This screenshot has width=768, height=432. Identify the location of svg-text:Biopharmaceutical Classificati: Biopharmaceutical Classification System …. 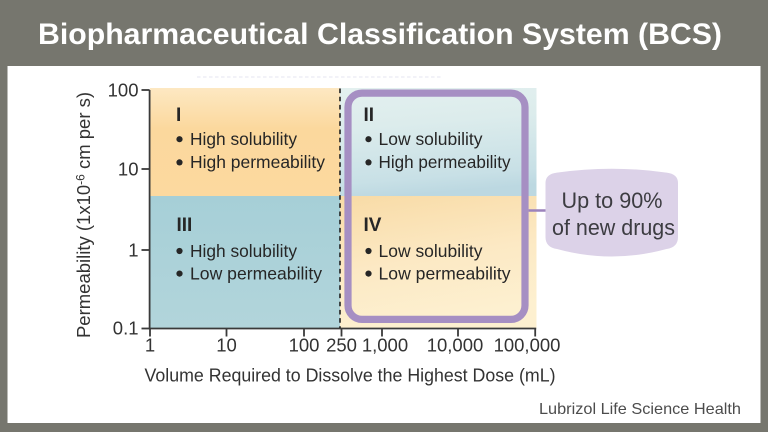
(380, 34).